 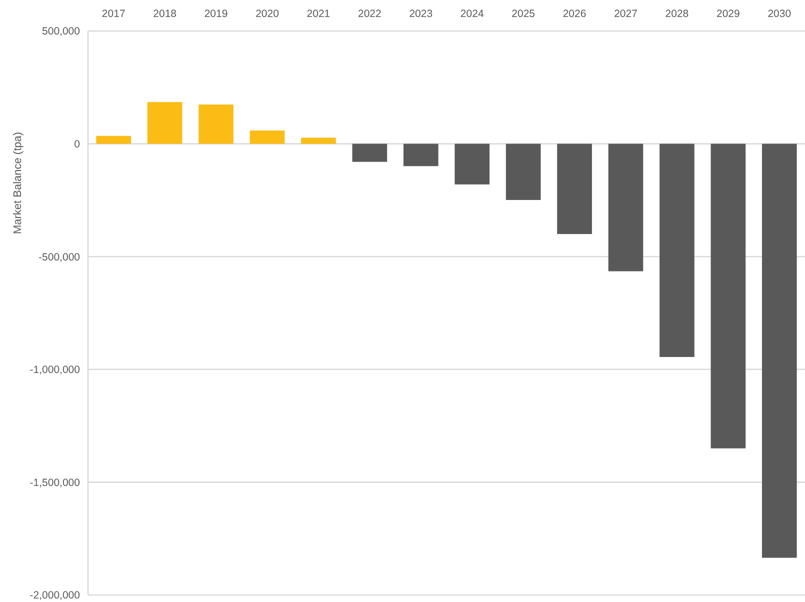 I want to click on x-tick-label: 2025, so click(x=524, y=14).